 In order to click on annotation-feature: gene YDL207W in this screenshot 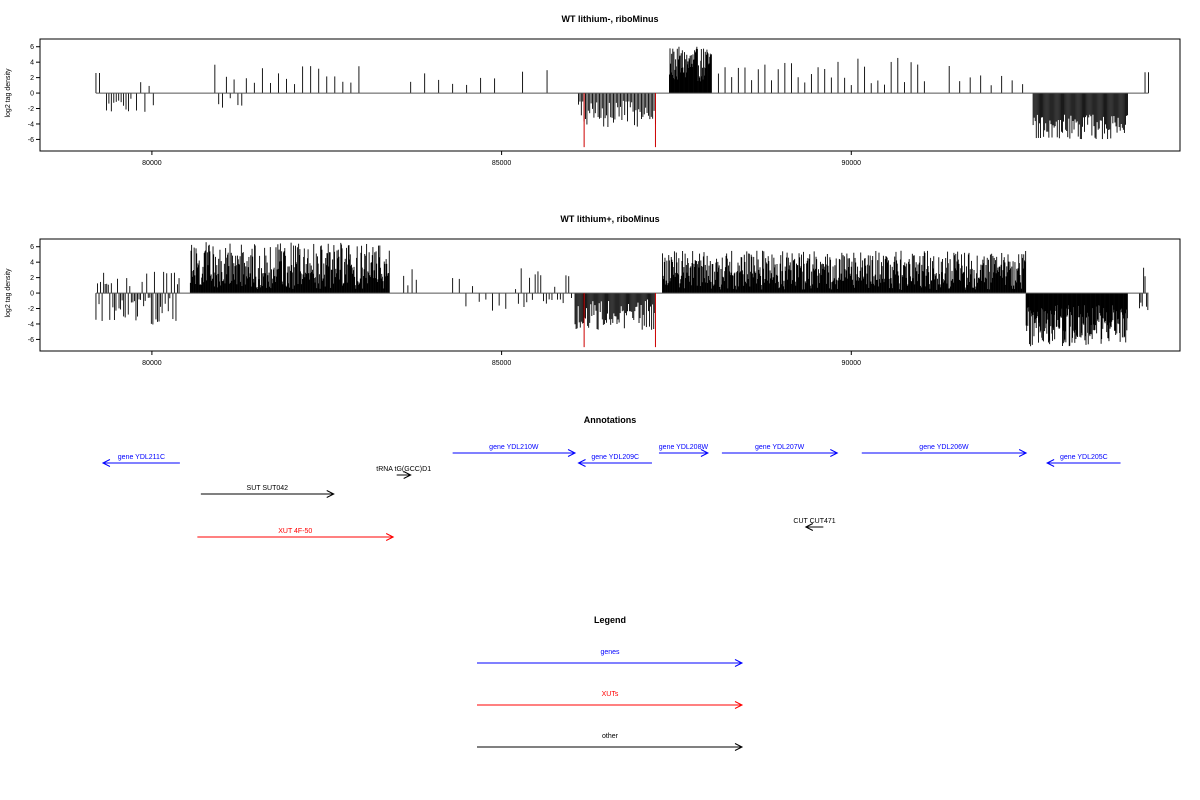, I will do `click(780, 450)`.